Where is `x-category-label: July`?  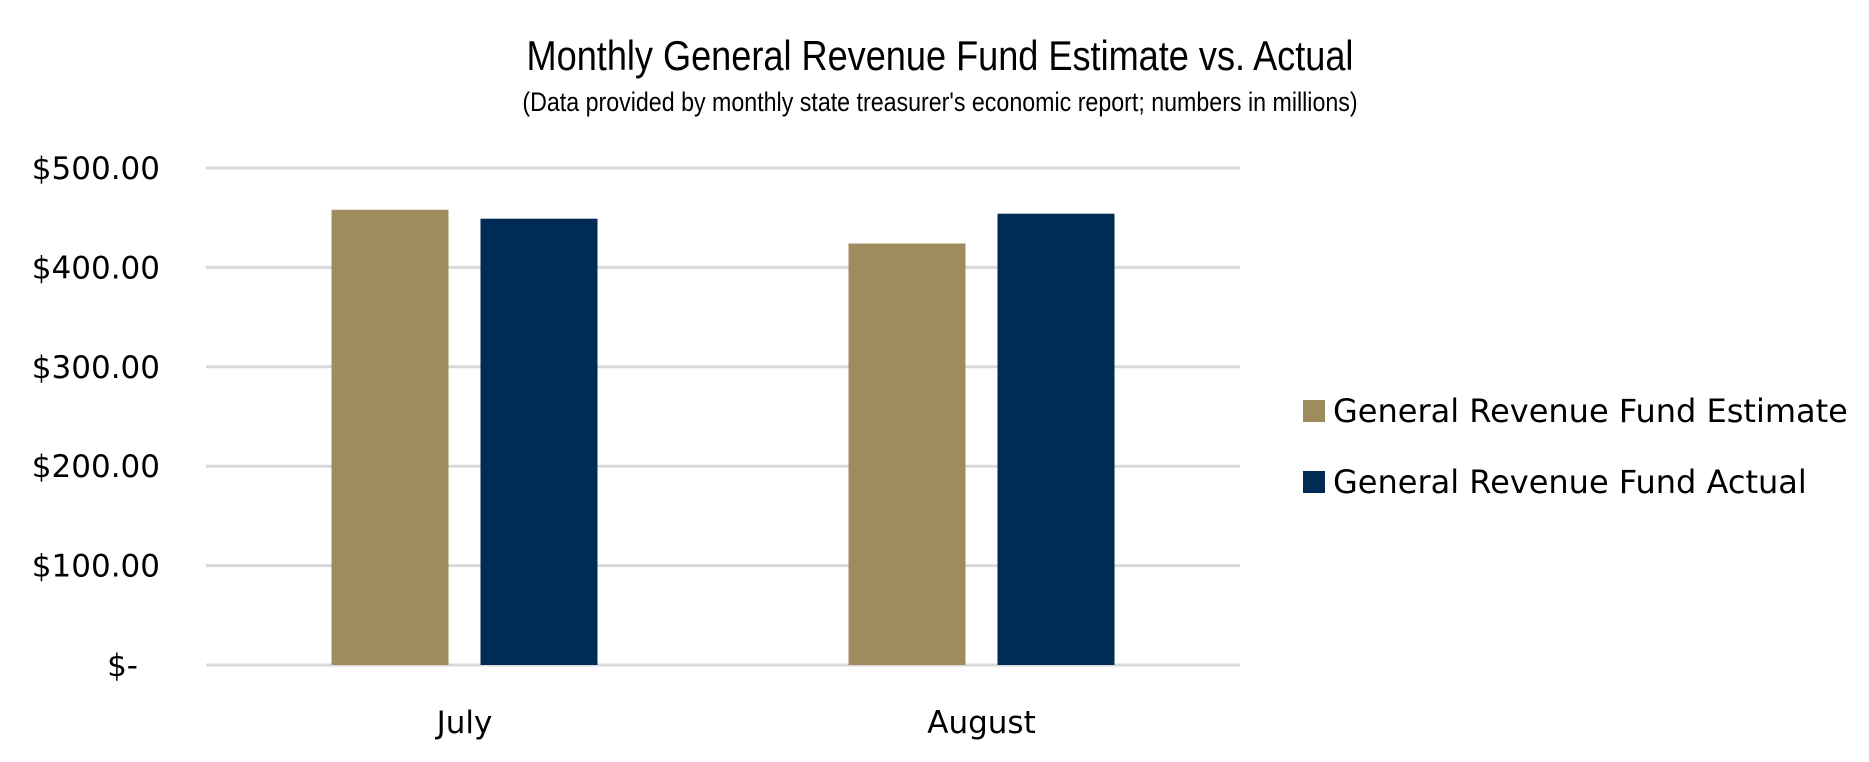 x-category-label: July is located at coordinates (464, 723).